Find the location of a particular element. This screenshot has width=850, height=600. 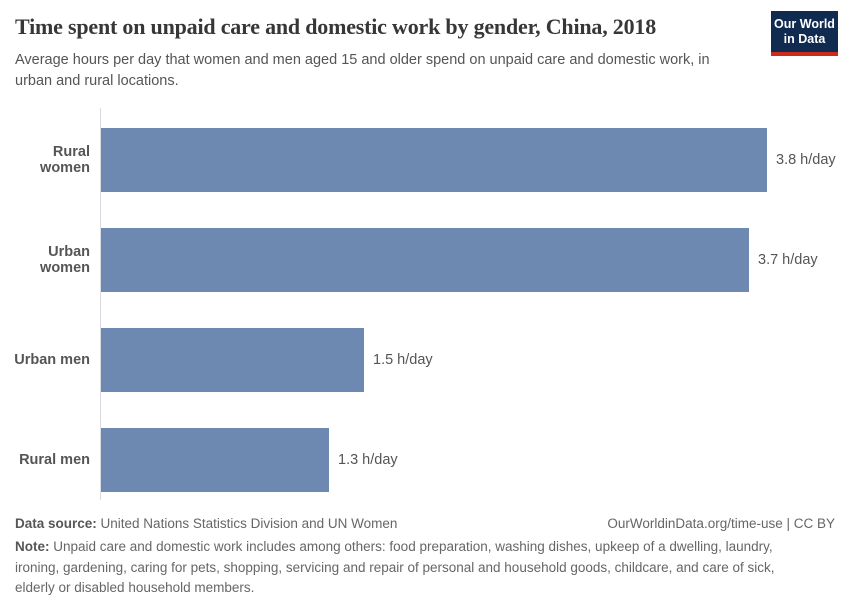

value-label: 1.5 h/day is located at coordinates (403, 360).